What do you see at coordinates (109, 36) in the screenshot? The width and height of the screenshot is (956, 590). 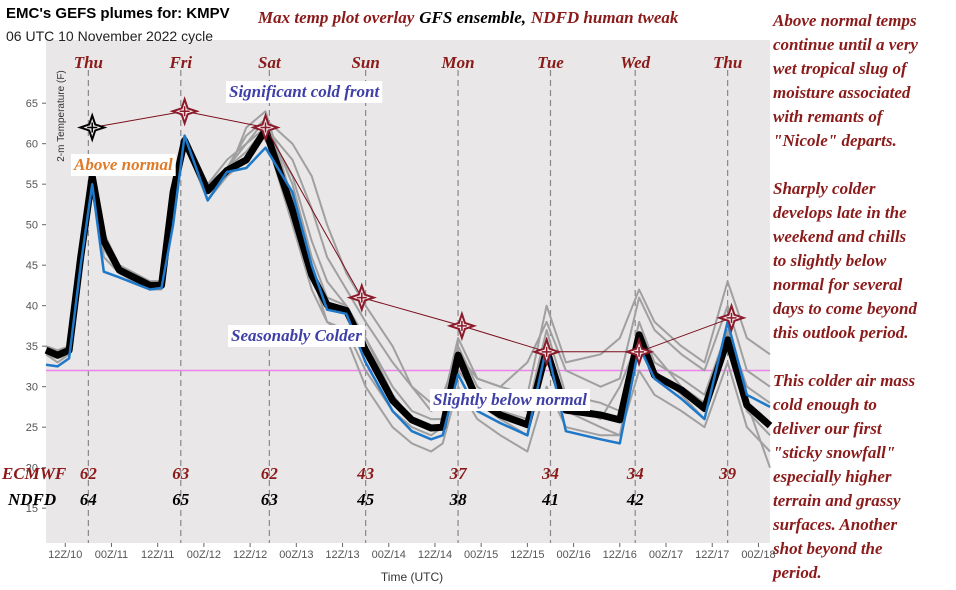 I see `cycle: 06 UTC 10 November 2022 cycle` at bounding box center [109, 36].